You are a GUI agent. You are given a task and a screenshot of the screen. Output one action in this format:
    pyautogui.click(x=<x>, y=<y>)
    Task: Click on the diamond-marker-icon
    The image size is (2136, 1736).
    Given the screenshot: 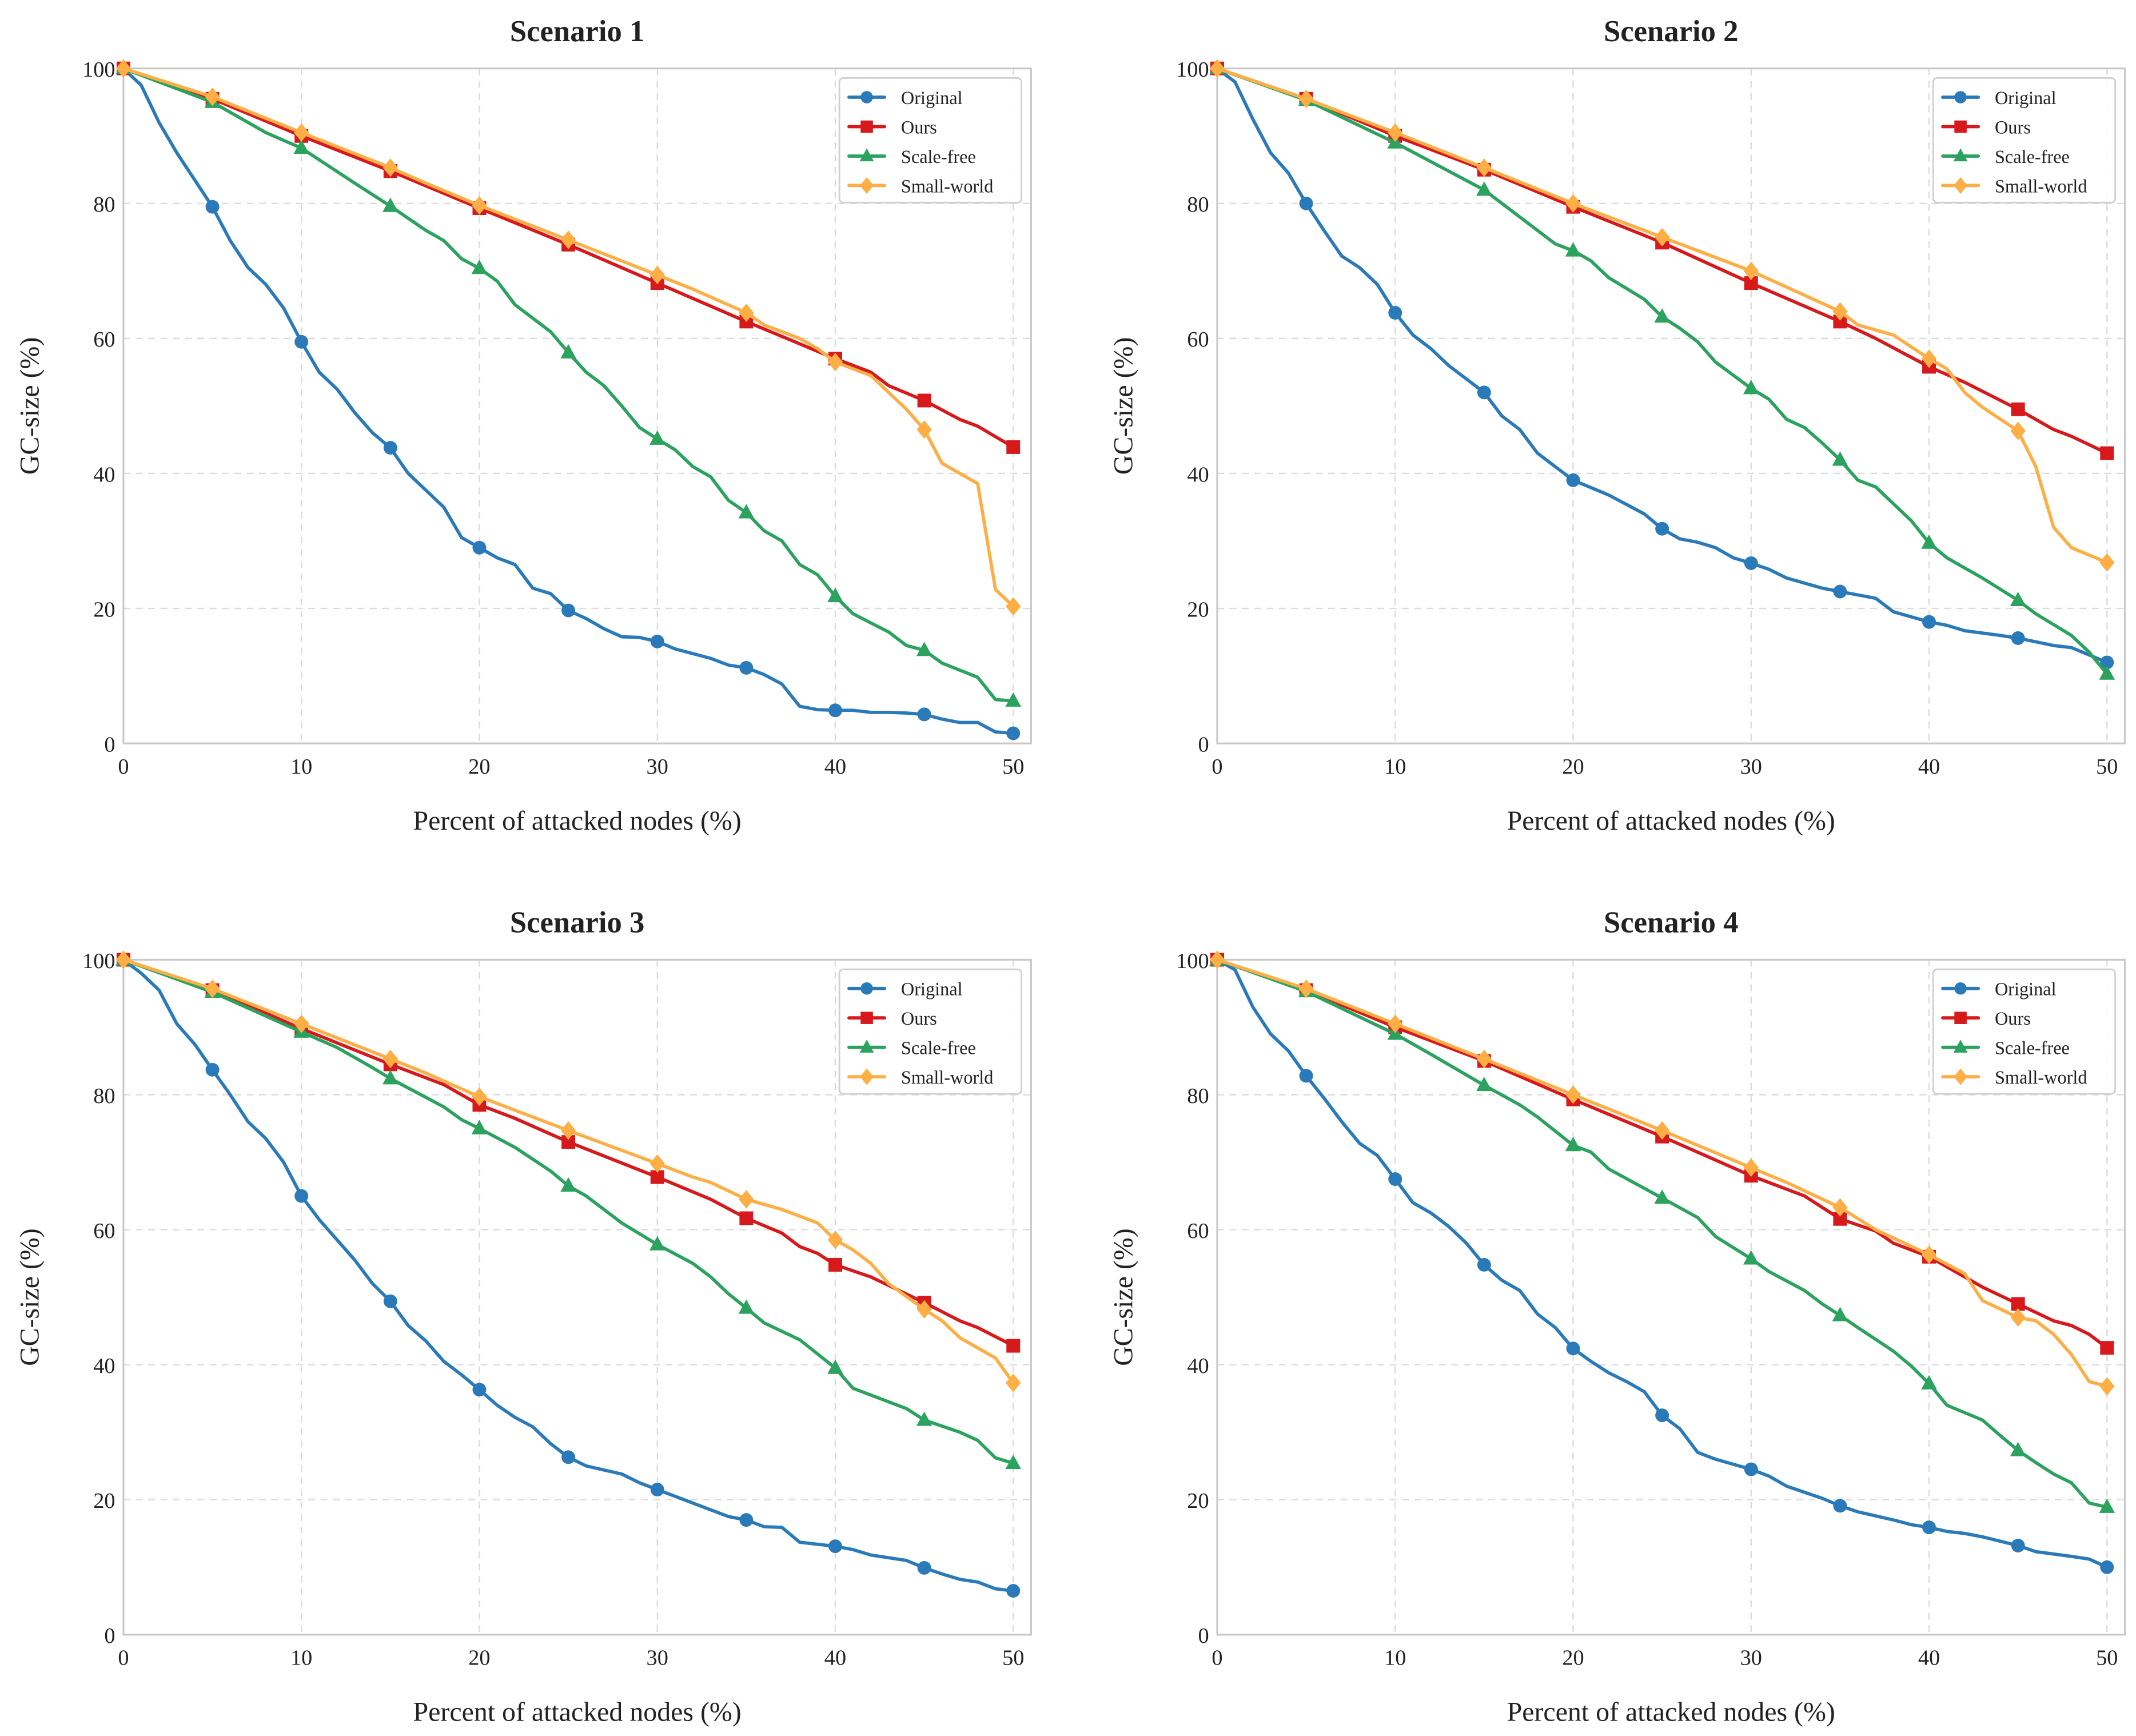 What is the action you would take?
    pyautogui.click(x=1960, y=1076)
    